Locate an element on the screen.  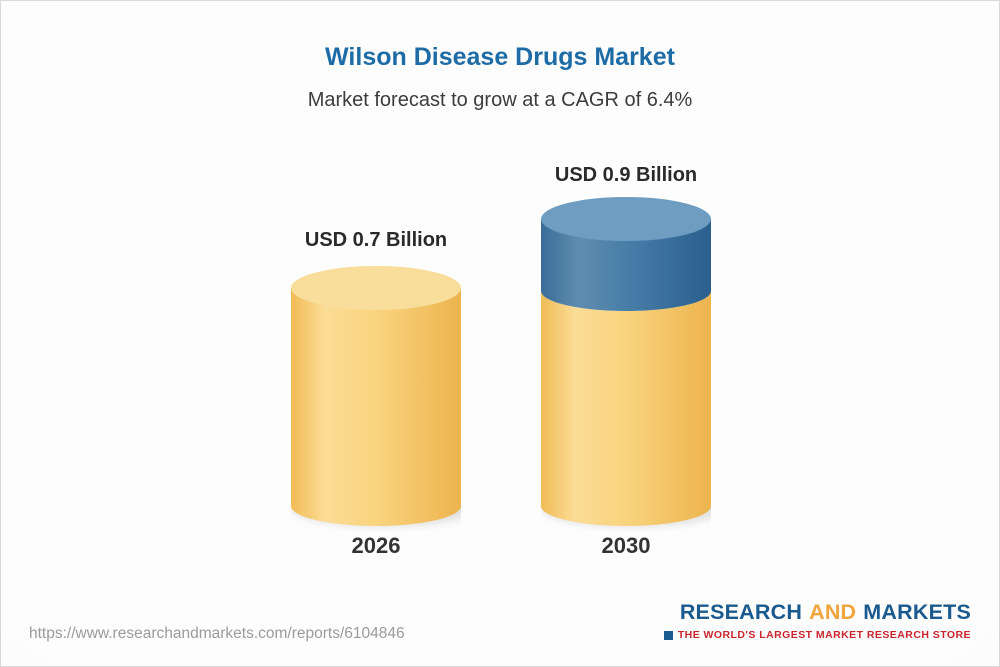
bar-2030-base-body is located at coordinates (626, 408).